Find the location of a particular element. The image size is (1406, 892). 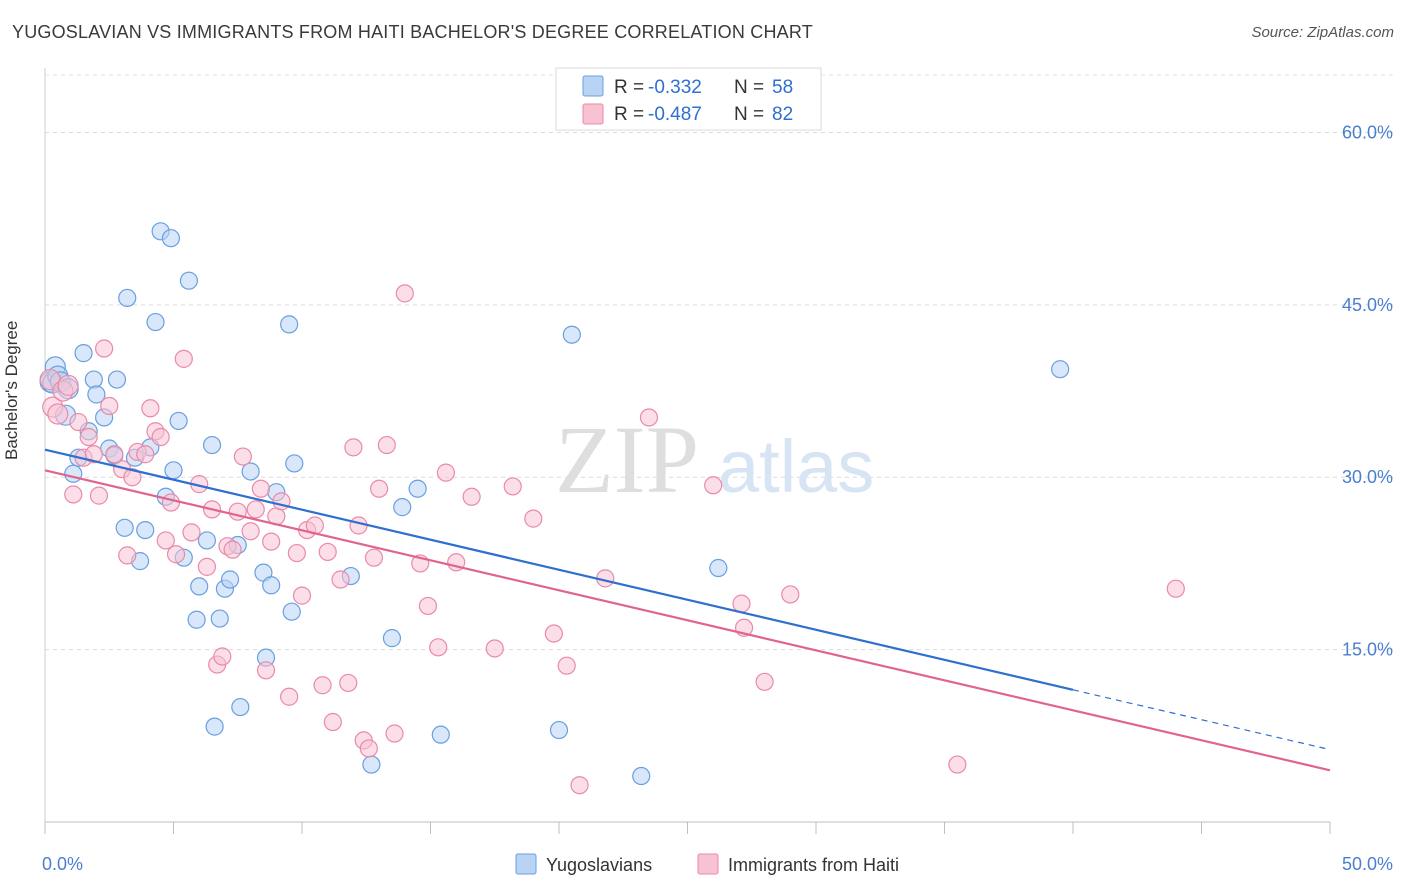

legend-r-value-2: -0.487 is located at coordinates (675, 114).